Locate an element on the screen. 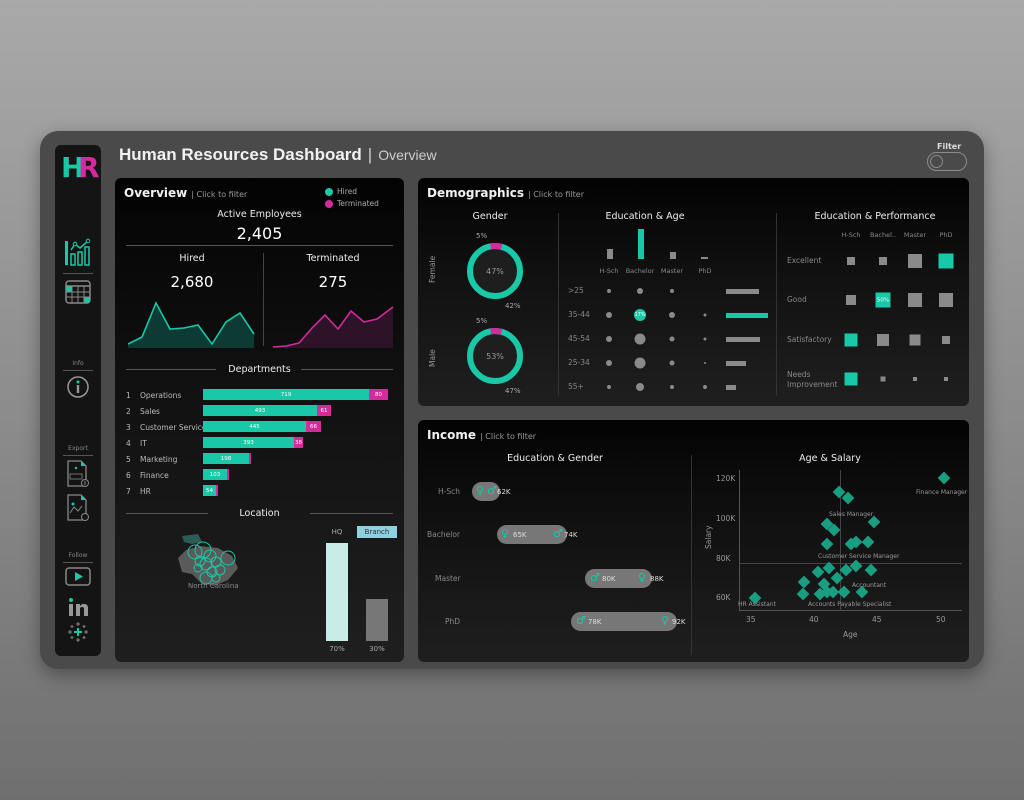 The width and height of the screenshot is (1024, 800). perf-square: 50% is located at coordinates (883, 300).